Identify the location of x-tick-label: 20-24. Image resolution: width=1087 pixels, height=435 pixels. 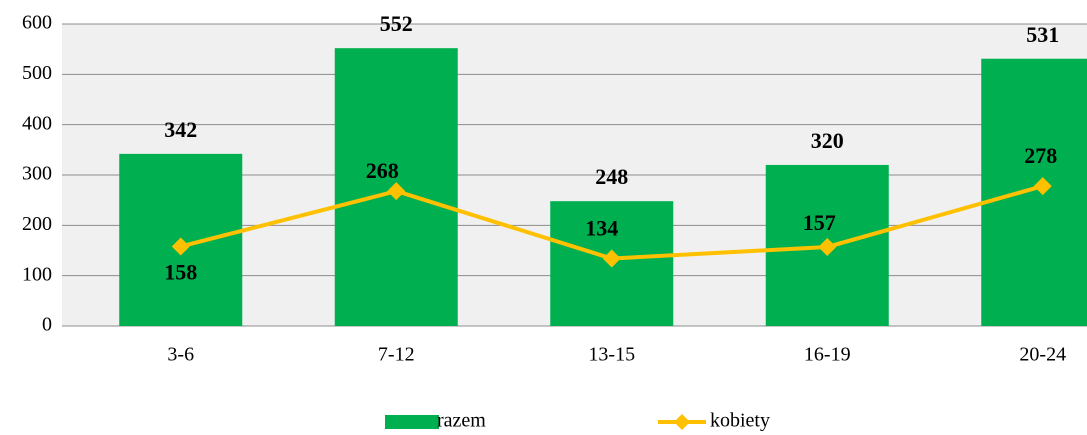
(1042, 355).